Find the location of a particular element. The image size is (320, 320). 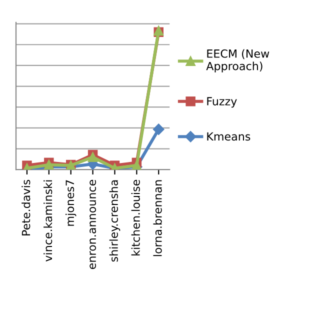

x-tick-label: enron.announce is located at coordinates (93, 224).